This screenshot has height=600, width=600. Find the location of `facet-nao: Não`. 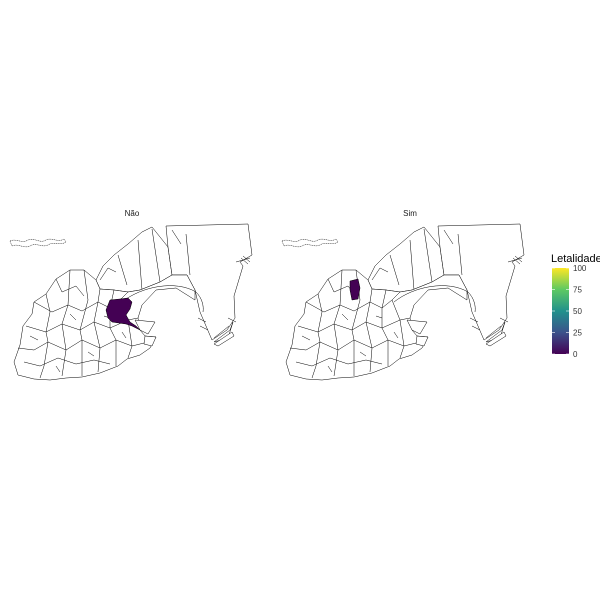

facet-nao: Não is located at coordinates (131, 295).